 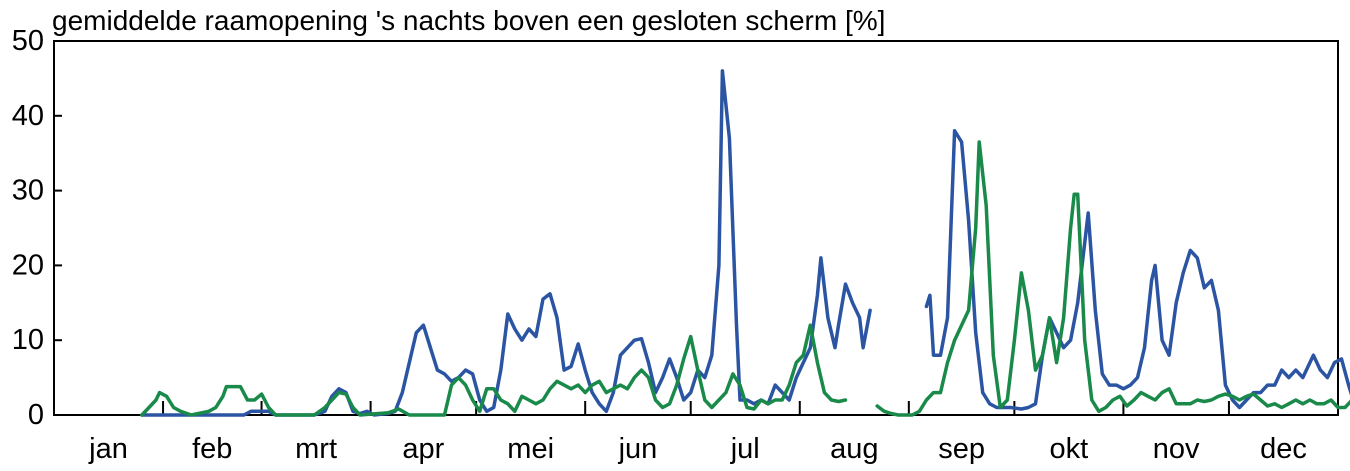 What do you see at coordinates (697, 433) in the screenshot?
I see `x-axis: jan feb mrt apr mei jun jul aug sep okt nov dec` at bounding box center [697, 433].